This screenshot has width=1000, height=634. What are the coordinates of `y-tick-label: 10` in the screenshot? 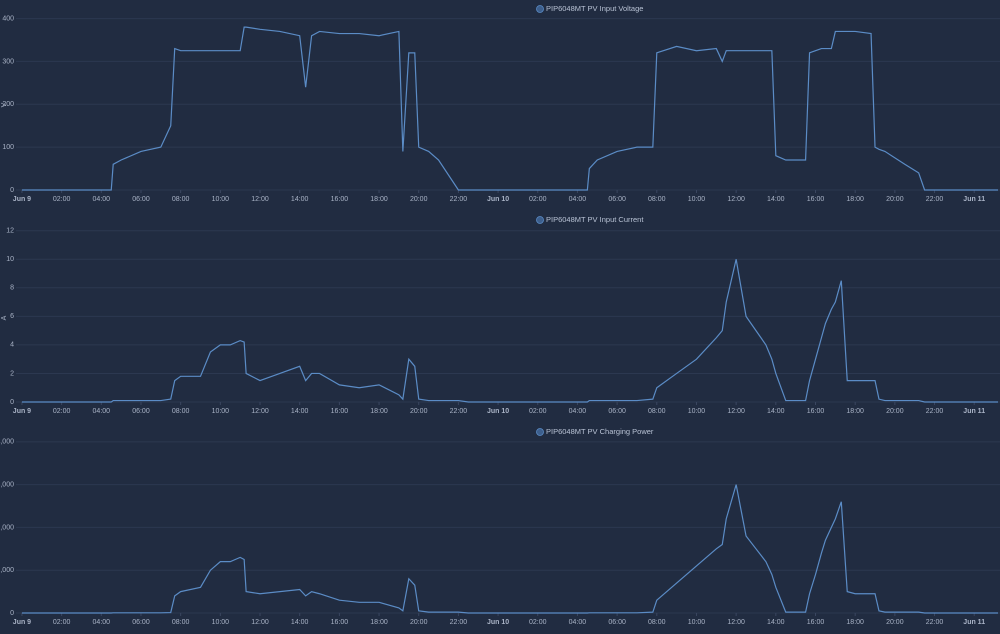 It's located at (10, 259).